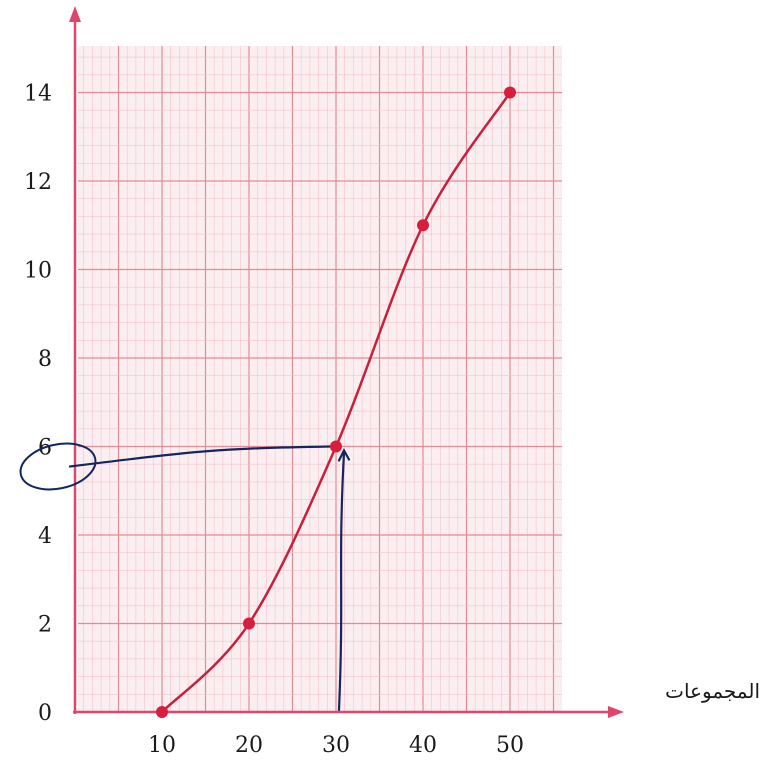  What do you see at coordinates (510, 745) in the screenshot?
I see `x-tick-label: 50` at bounding box center [510, 745].